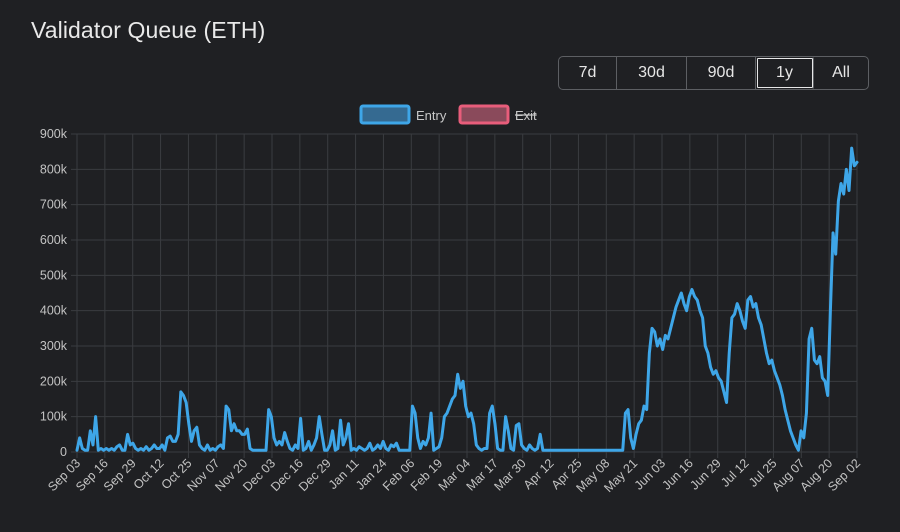  I want to click on x-tick-label: Jun 29, so click(705, 474).